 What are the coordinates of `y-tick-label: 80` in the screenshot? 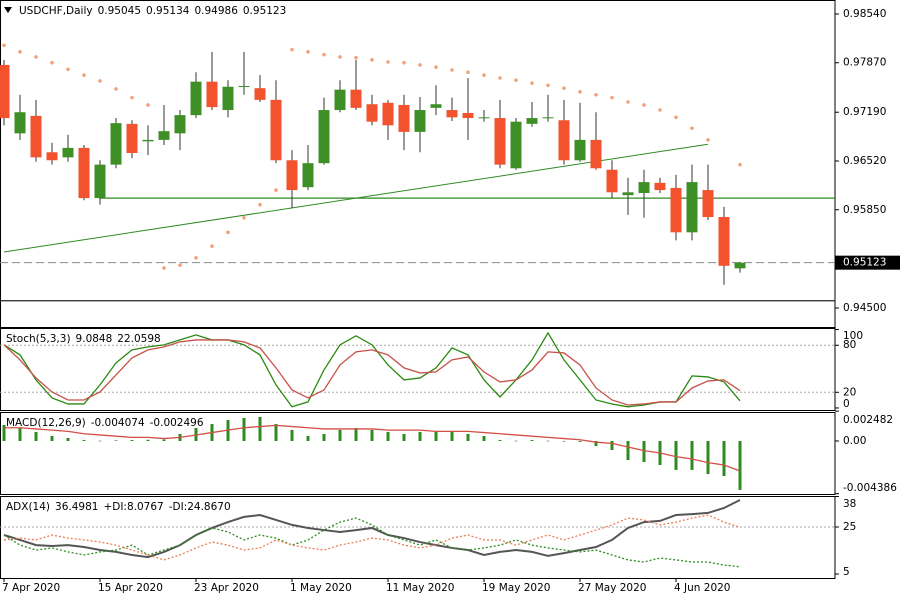 It's located at (849, 345).